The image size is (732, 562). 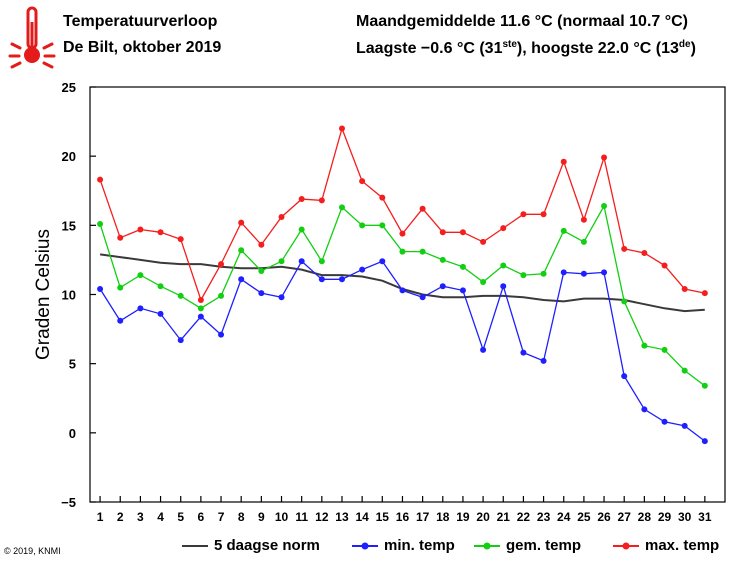 What do you see at coordinates (32, 551) in the screenshot?
I see `copyright: © 2019, KNMI` at bounding box center [32, 551].